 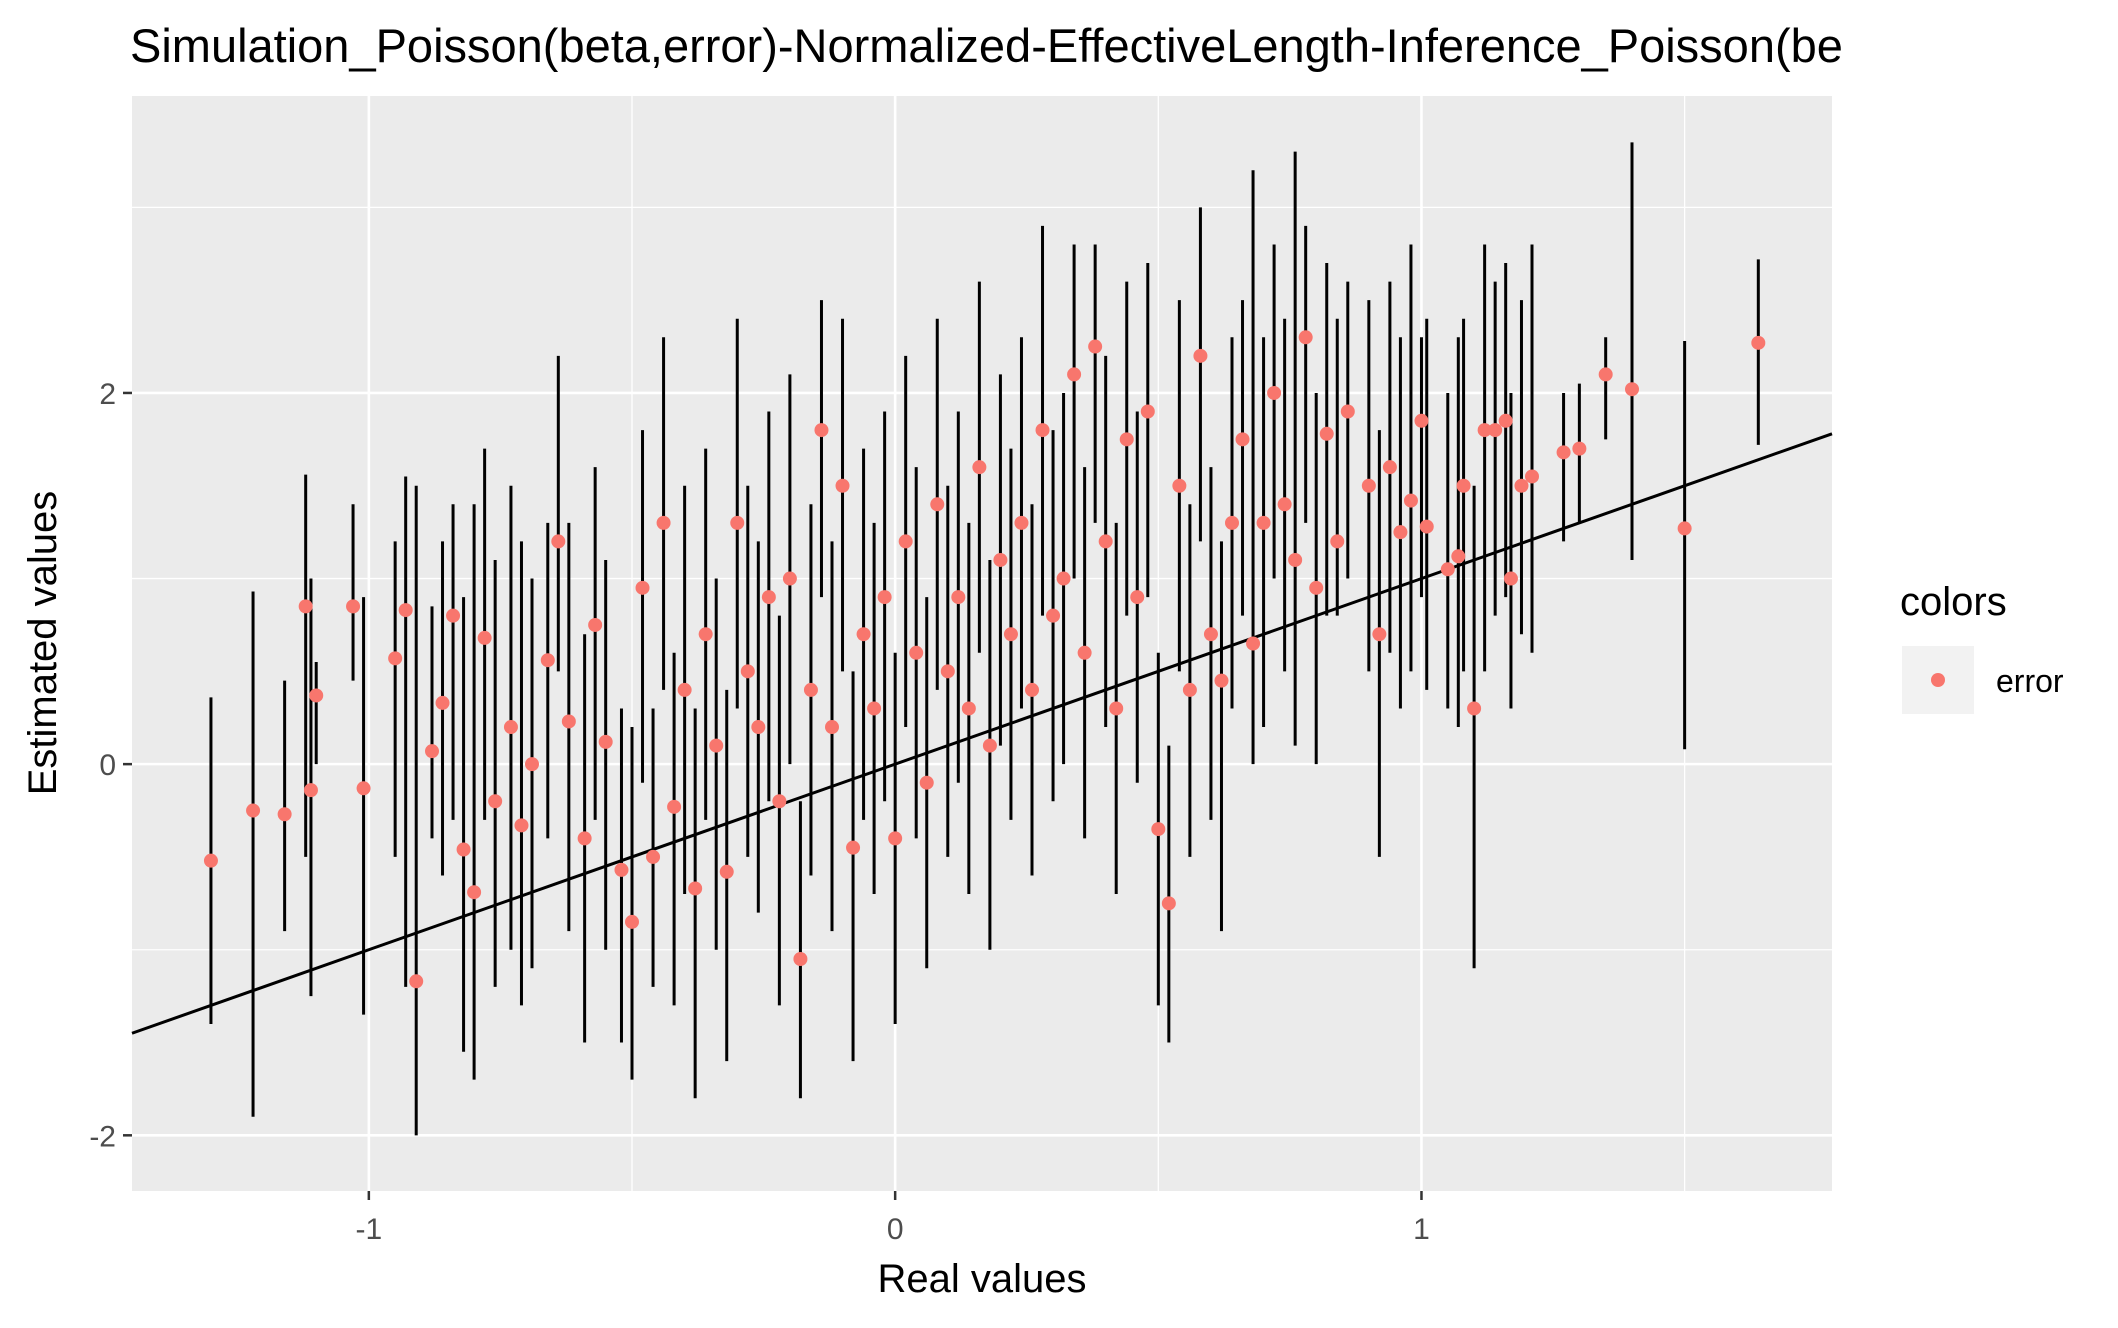 I want to click on legend: colors error, so click(x=1982, y=647).